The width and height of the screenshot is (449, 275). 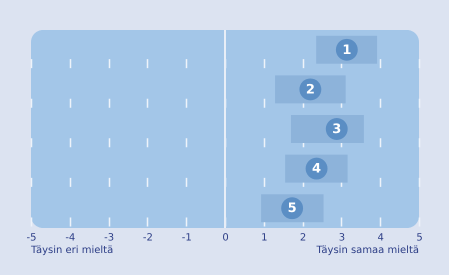 What do you see at coordinates (187, 238) in the screenshot?
I see `x-tick-label: -1` at bounding box center [187, 238].